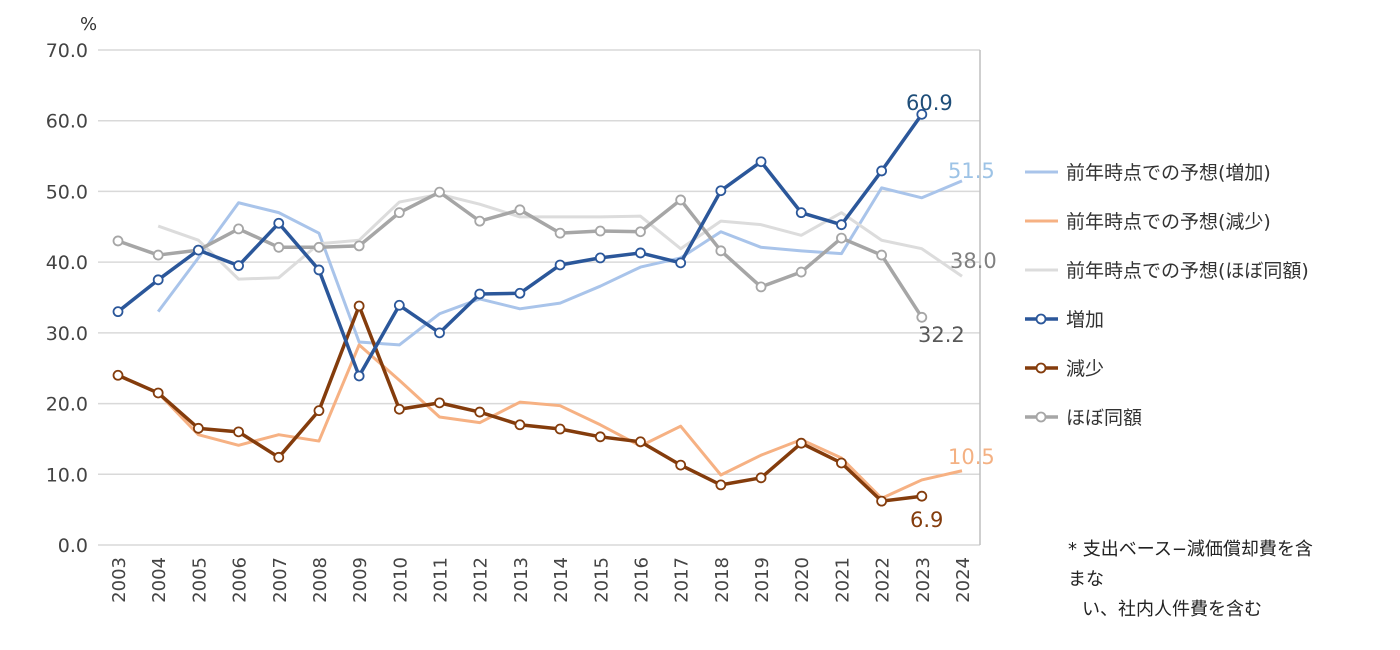 The width and height of the screenshot is (1400, 650). I want to click on y-tick-label: 40.0, so click(67, 263).